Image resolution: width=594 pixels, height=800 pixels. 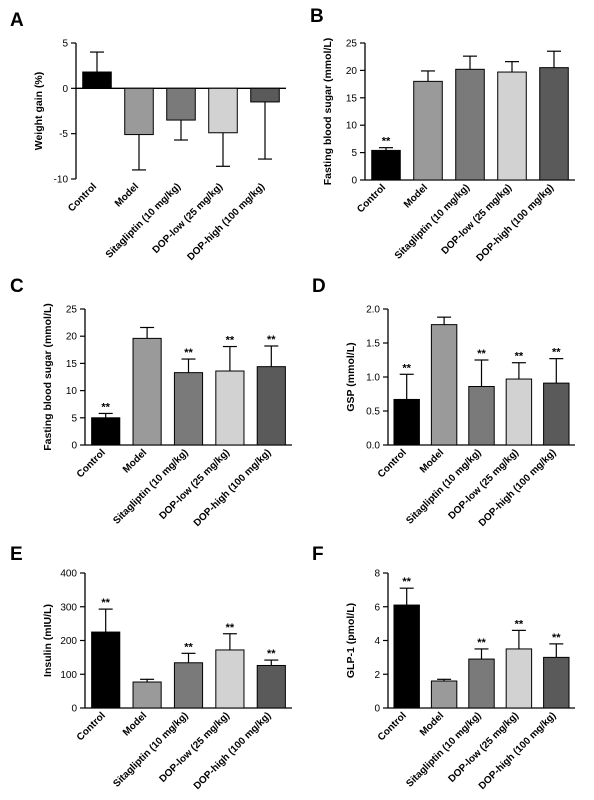 What do you see at coordinates (17, 20) in the screenshot?
I see `panel-letter: A` at bounding box center [17, 20].